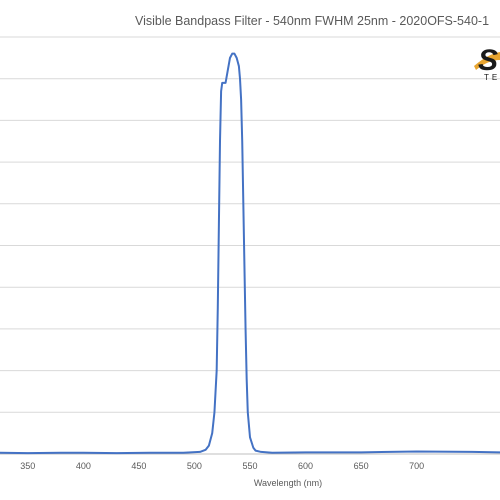 This screenshot has width=500, height=500. I want to click on x-tick-labels: 350 400 450 500 550 600 650 700, so click(222, 466).